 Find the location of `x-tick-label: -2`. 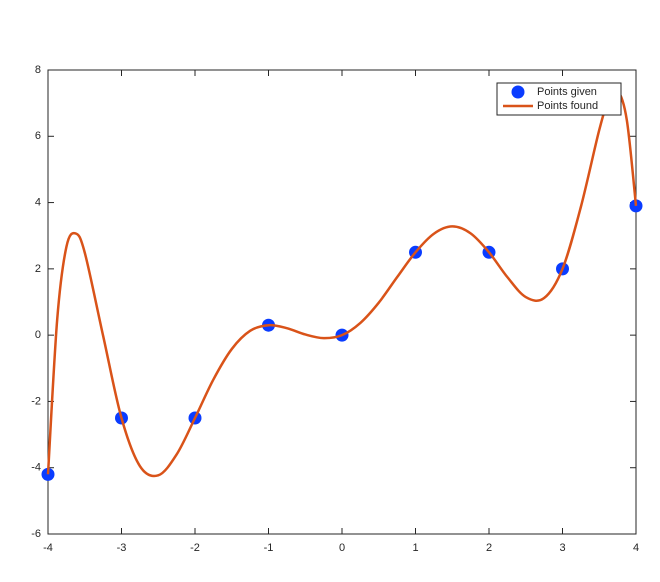

x-tick-label: -2 is located at coordinates (195, 548).